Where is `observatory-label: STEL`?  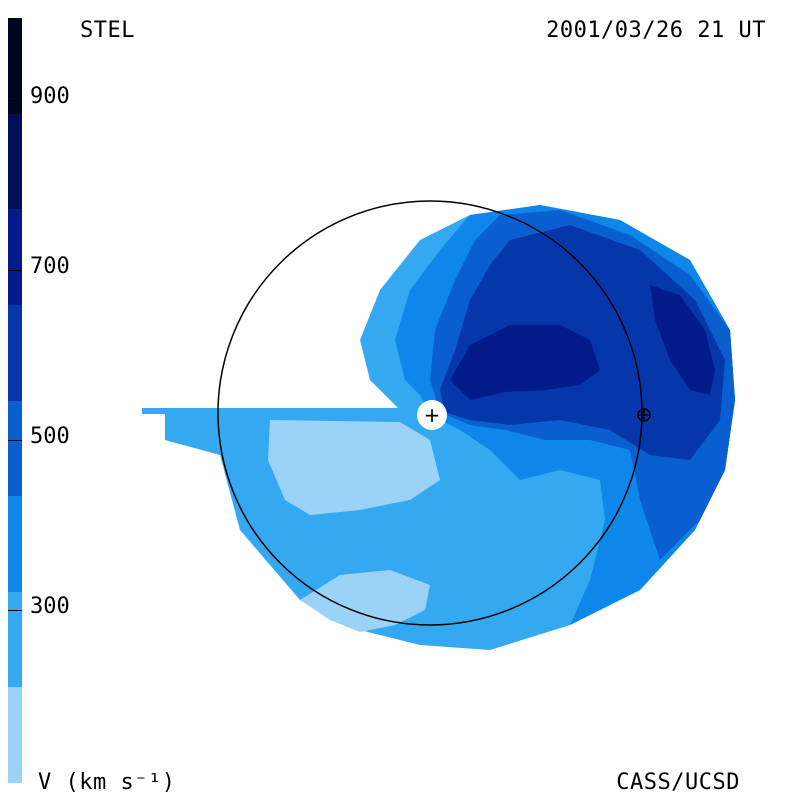
observatory-label: STEL is located at coordinates (107, 30).